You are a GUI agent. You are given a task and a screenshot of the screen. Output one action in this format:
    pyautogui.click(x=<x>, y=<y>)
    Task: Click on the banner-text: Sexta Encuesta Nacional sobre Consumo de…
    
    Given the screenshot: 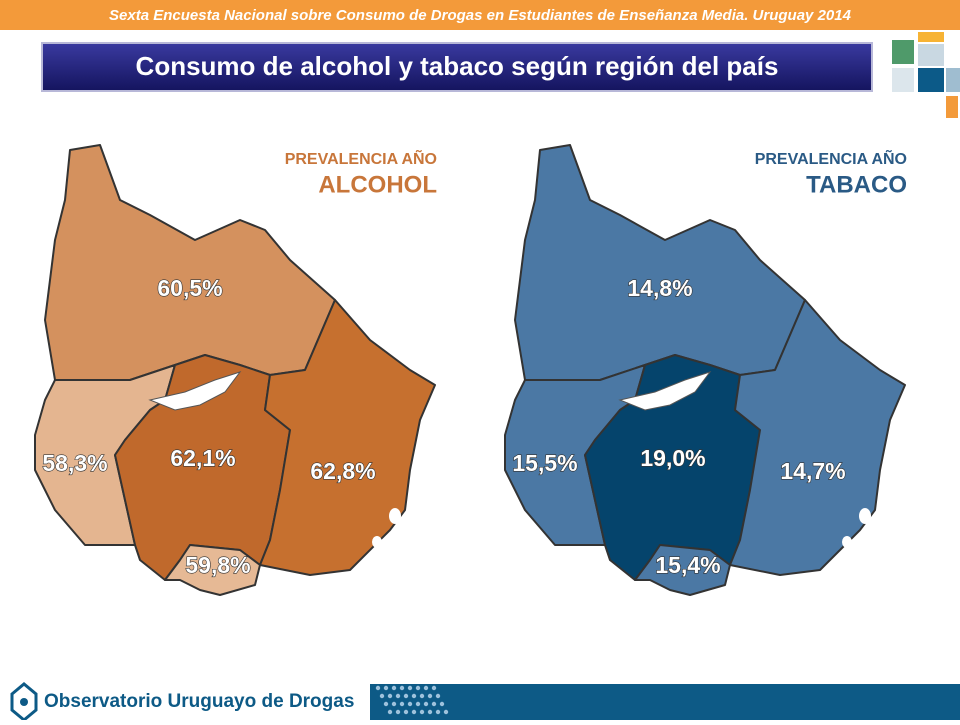 What is the action you would take?
    pyautogui.click(x=480, y=15)
    